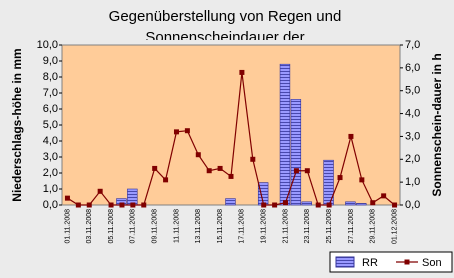 The height and width of the screenshot is (278, 454). I want to click on y2-tick-label: 4,0, so click(412, 113).